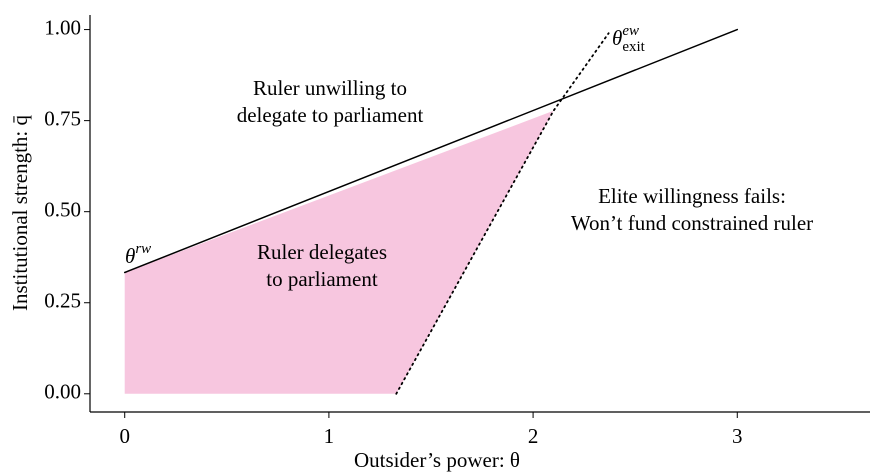  What do you see at coordinates (737, 436) in the screenshot?
I see `x-tick-label: 3` at bounding box center [737, 436].